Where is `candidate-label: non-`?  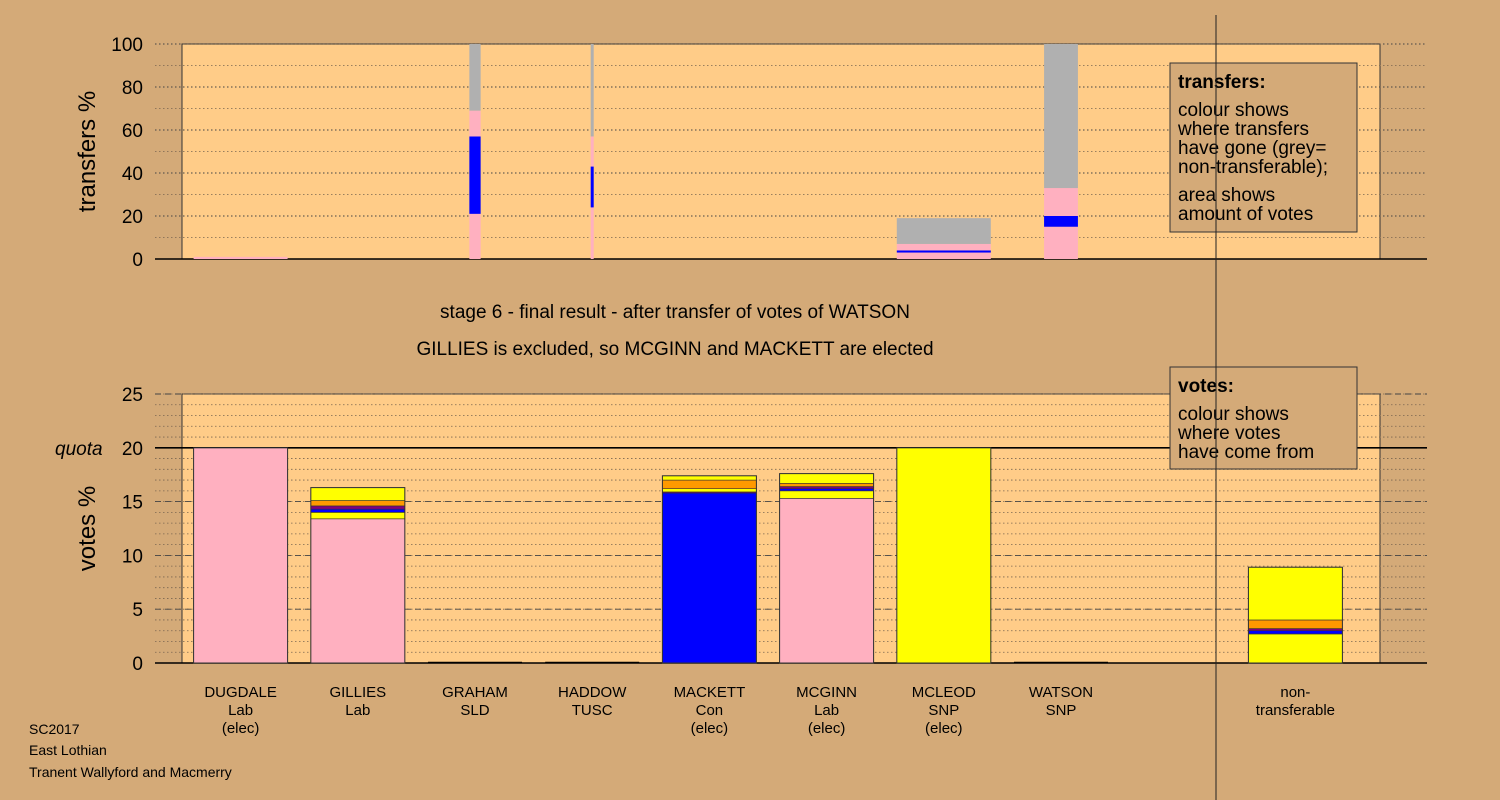 candidate-label: non- is located at coordinates (1295, 692).